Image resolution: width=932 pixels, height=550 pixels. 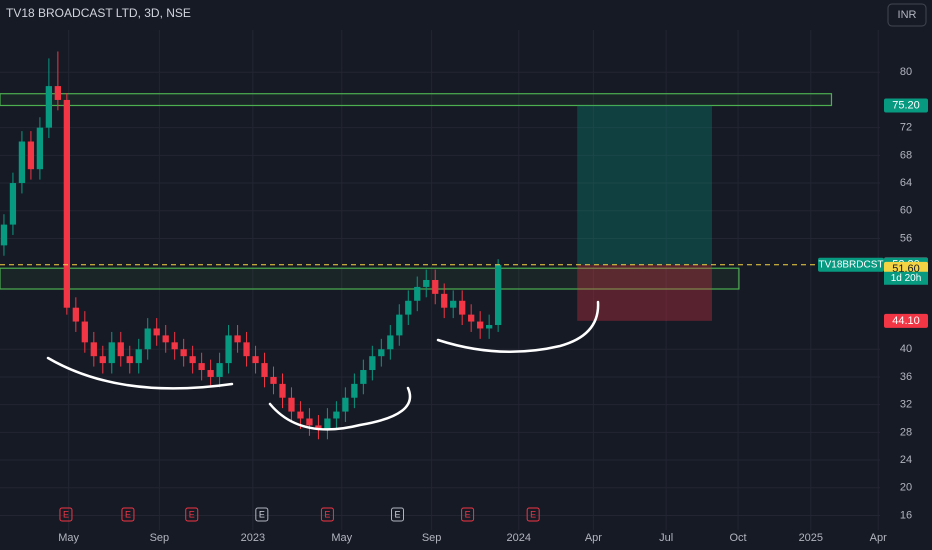 What do you see at coordinates (644, 292) in the screenshot?
I see `stop-zone` at bounding box center [644, 292].